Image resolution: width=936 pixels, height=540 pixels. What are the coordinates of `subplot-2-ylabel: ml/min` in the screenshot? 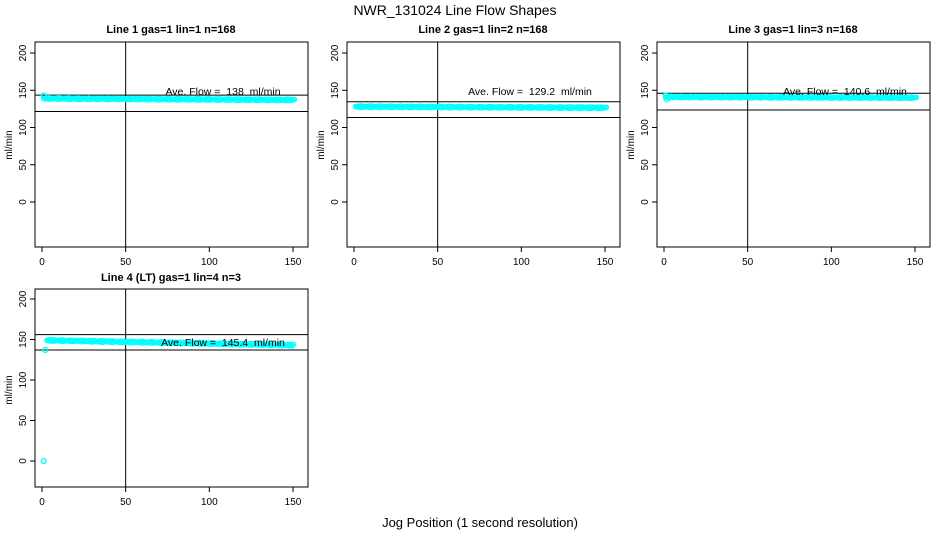 It's located at (321, 144).